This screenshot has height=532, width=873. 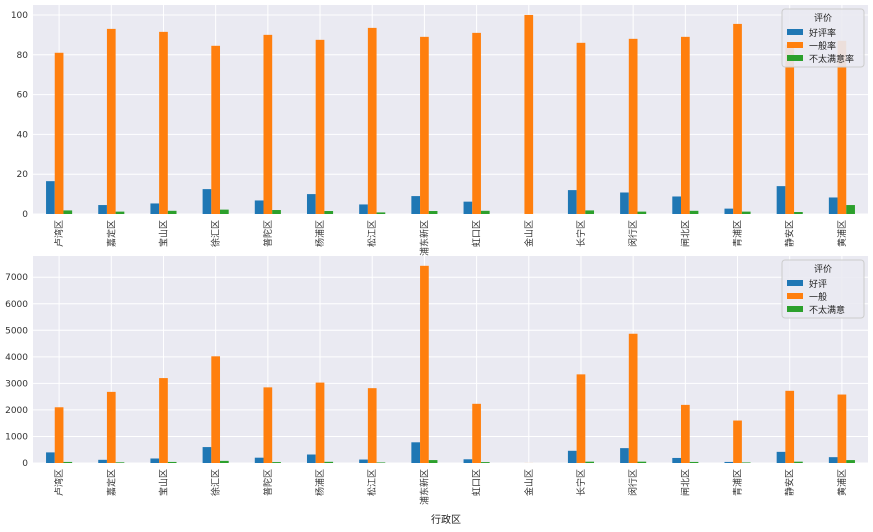 I want to click on bar-好评率-青浦区, so click(x=729, y=211).